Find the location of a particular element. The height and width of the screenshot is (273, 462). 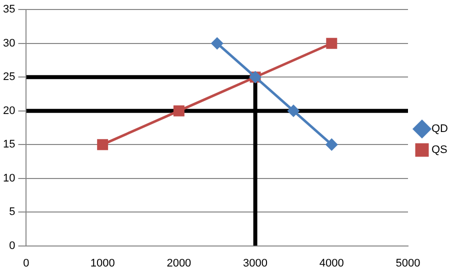

y-tick-label: 10 is located at coordinates (9, 178).